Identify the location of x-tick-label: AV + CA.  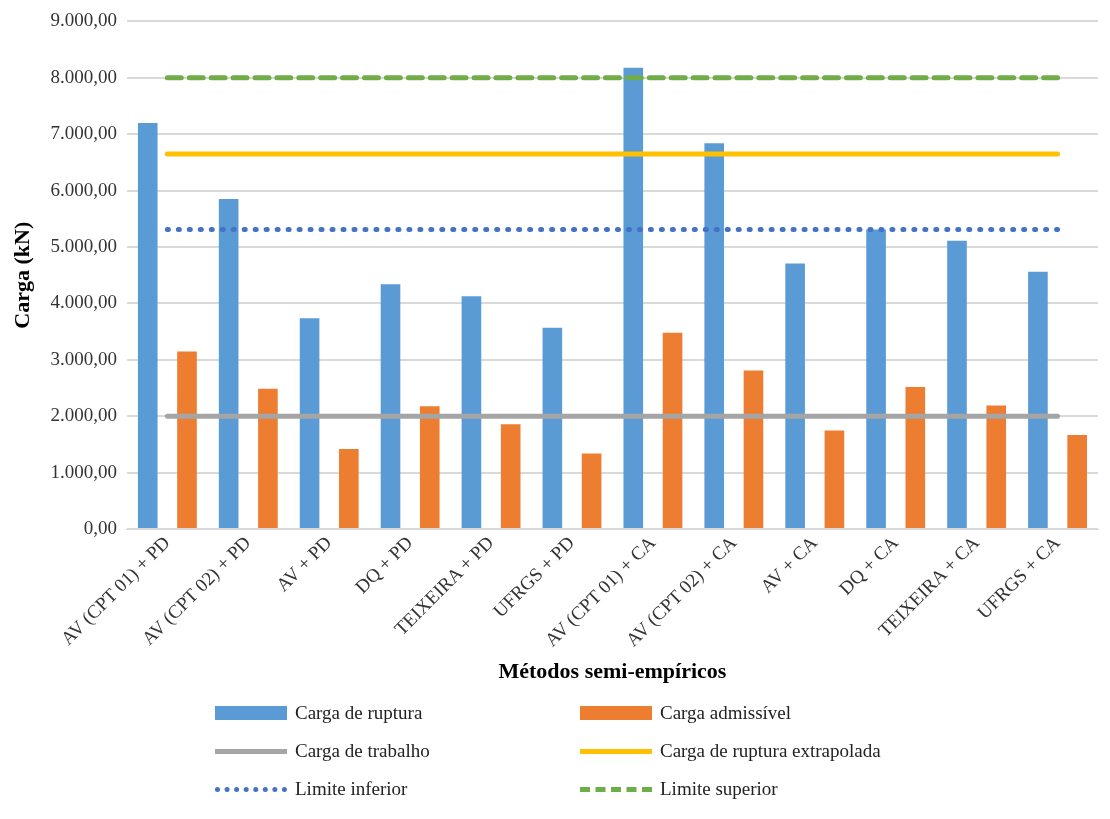
(788, 564).